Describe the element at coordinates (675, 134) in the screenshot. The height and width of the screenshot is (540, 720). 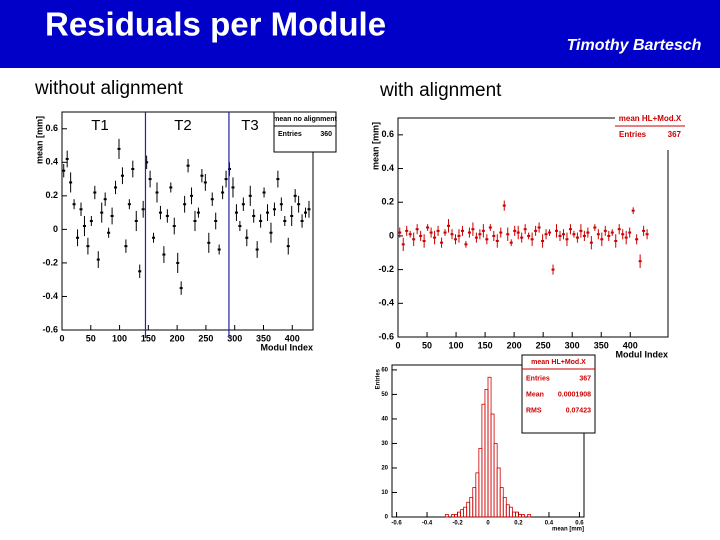
I see `stats-value: 367` at that location.